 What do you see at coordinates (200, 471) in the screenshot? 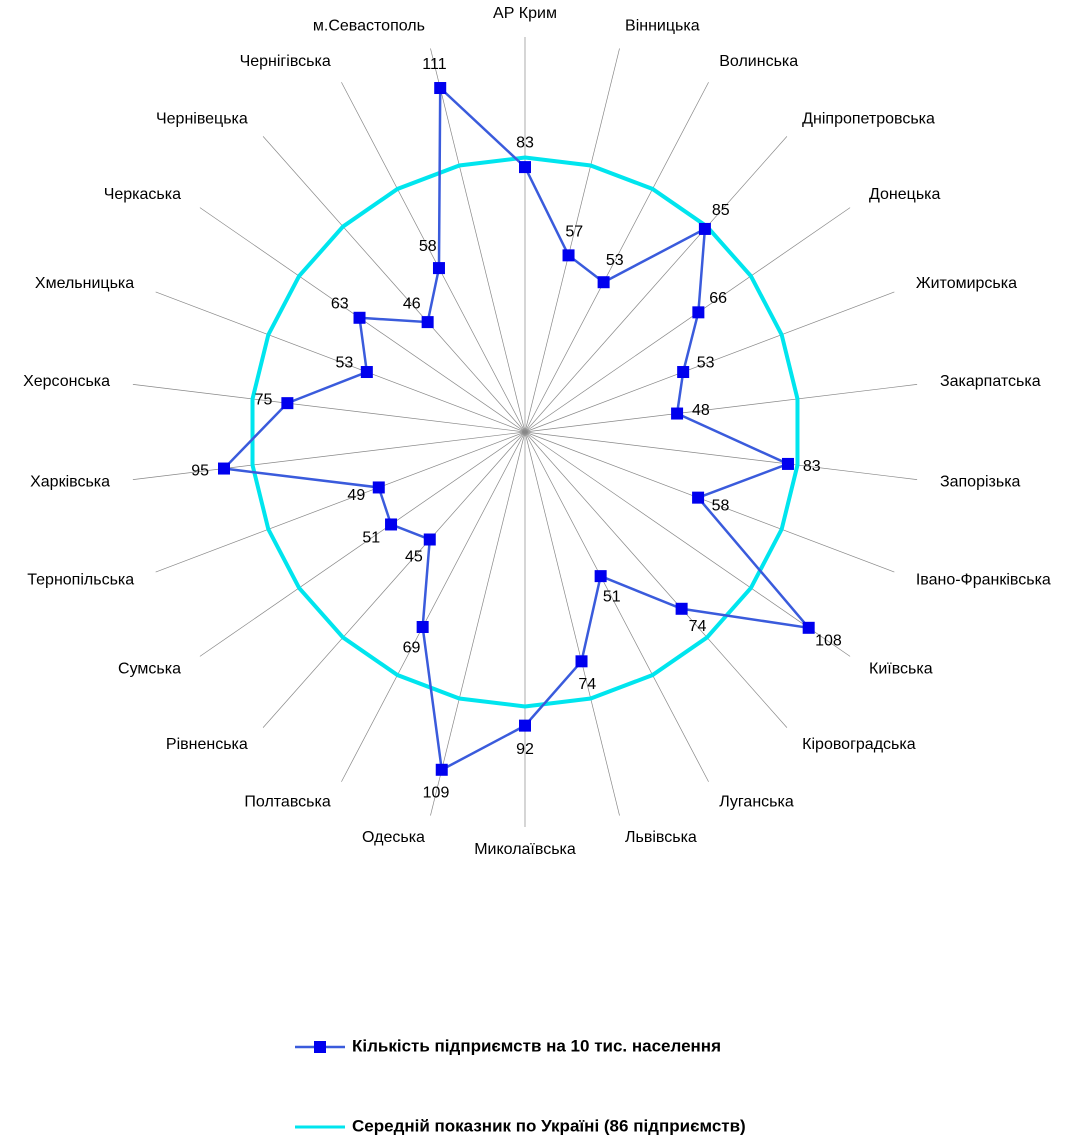
I see `data-label: 95` at bounding box center [200, 471].